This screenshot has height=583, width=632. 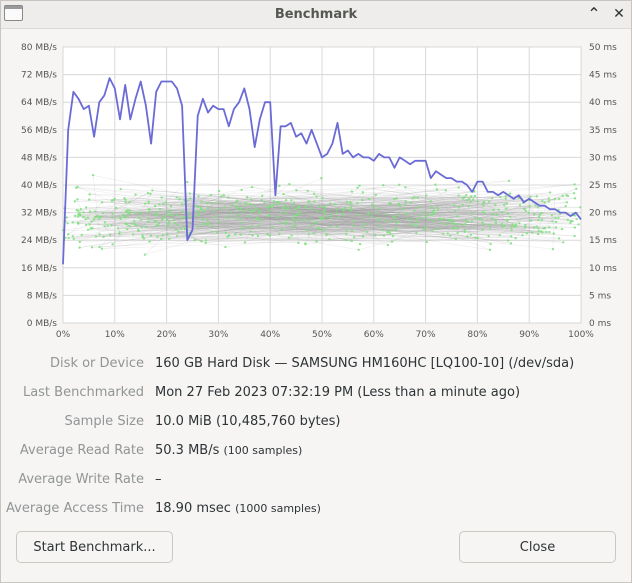 What do you see at coordinates (278, 508) in the screenshot?
I see `access-time-note: (1000 samples)` at bounding box center [278, 508].